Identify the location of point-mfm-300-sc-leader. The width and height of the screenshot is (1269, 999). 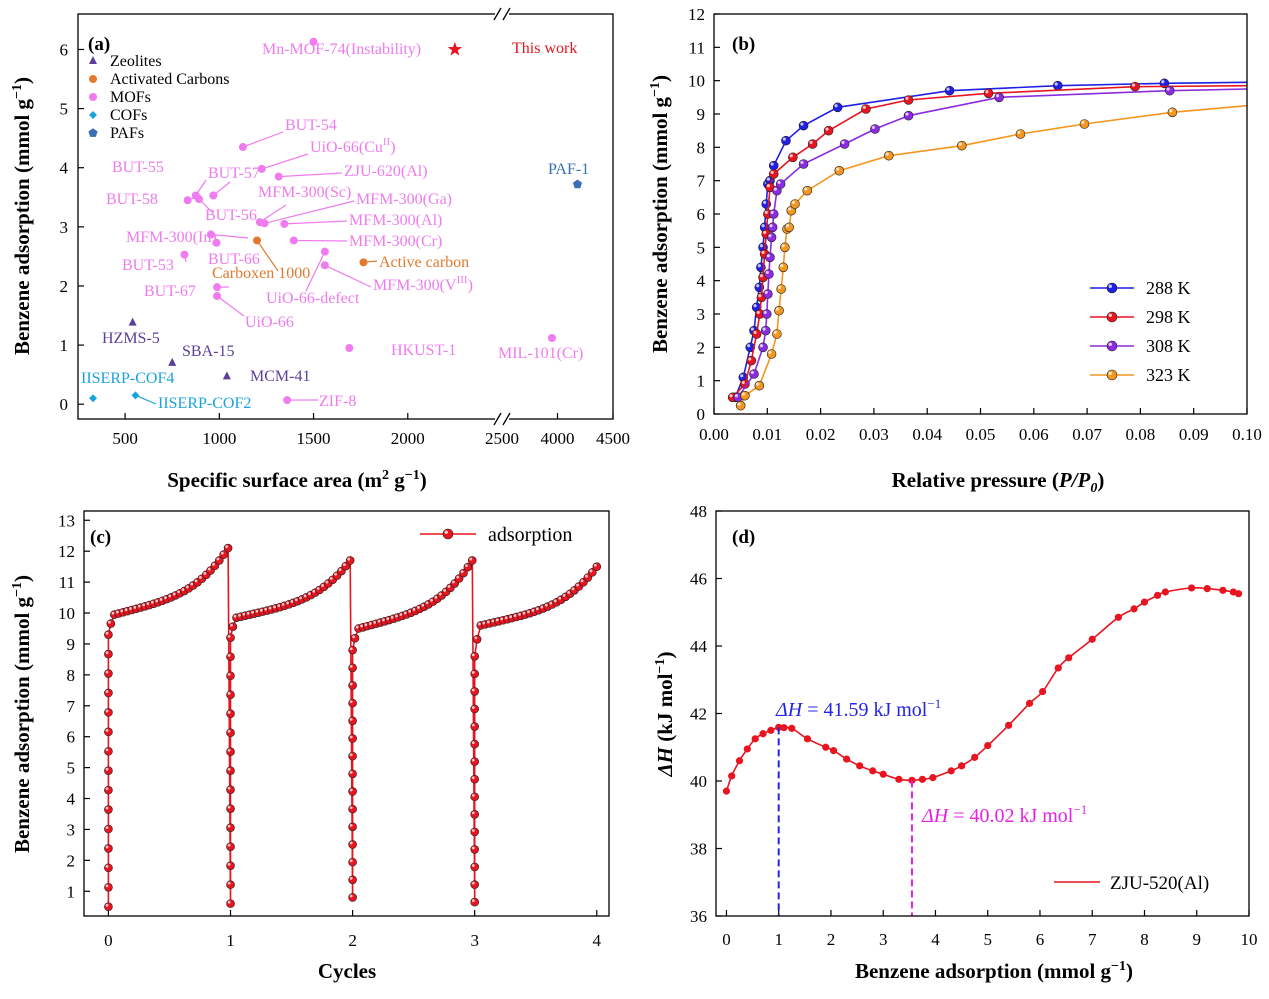
(273, 213).